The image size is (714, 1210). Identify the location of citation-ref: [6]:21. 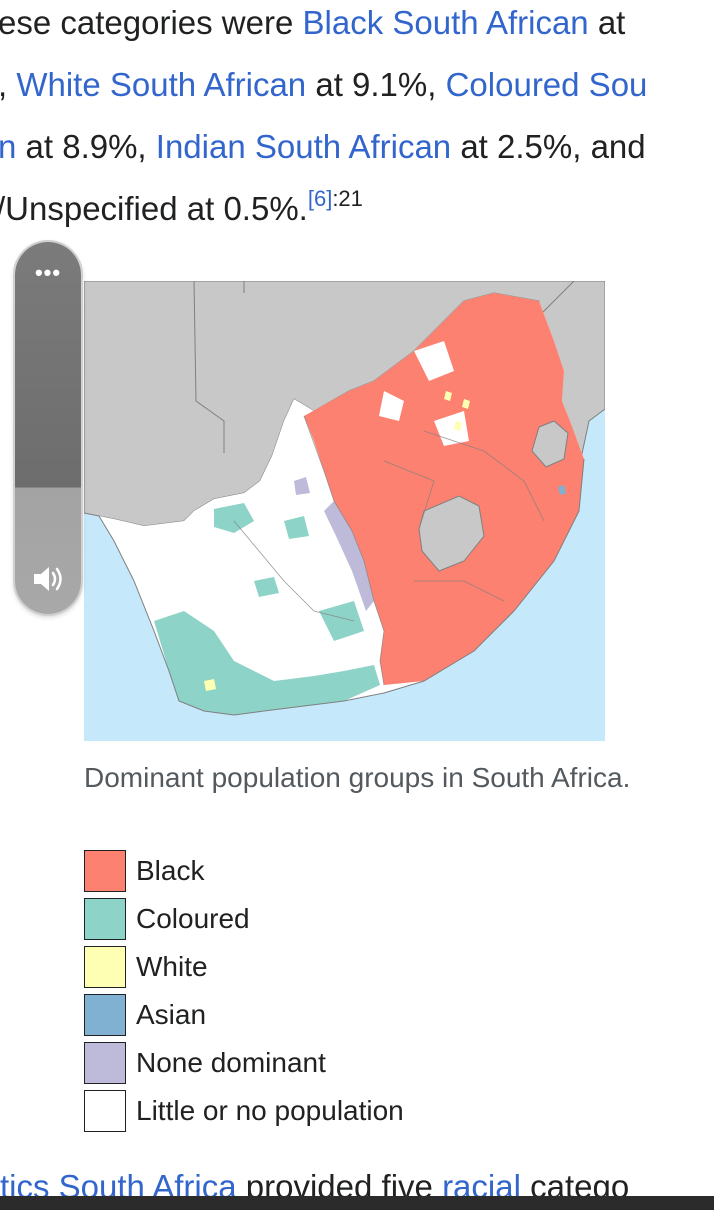
(335, 198).